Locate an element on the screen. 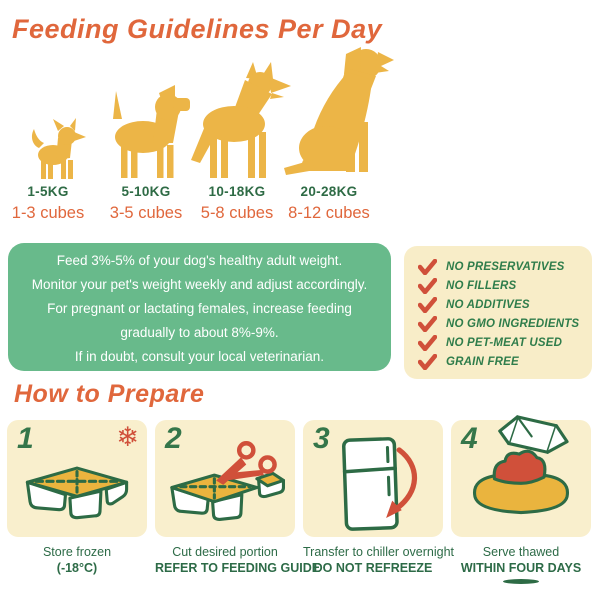 This screenshot has width=600, height=600. step-4-caption: Serve thawed WITHIN FOUR DAYS is located at coordinates (521, 564).